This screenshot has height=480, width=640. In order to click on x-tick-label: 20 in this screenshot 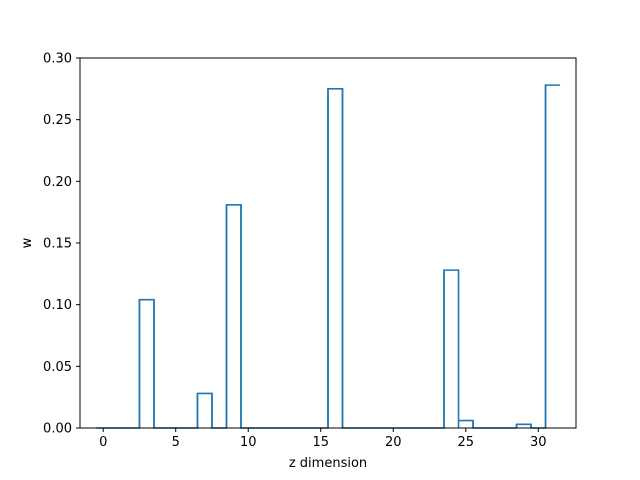, I will do `click(393, 442)`.